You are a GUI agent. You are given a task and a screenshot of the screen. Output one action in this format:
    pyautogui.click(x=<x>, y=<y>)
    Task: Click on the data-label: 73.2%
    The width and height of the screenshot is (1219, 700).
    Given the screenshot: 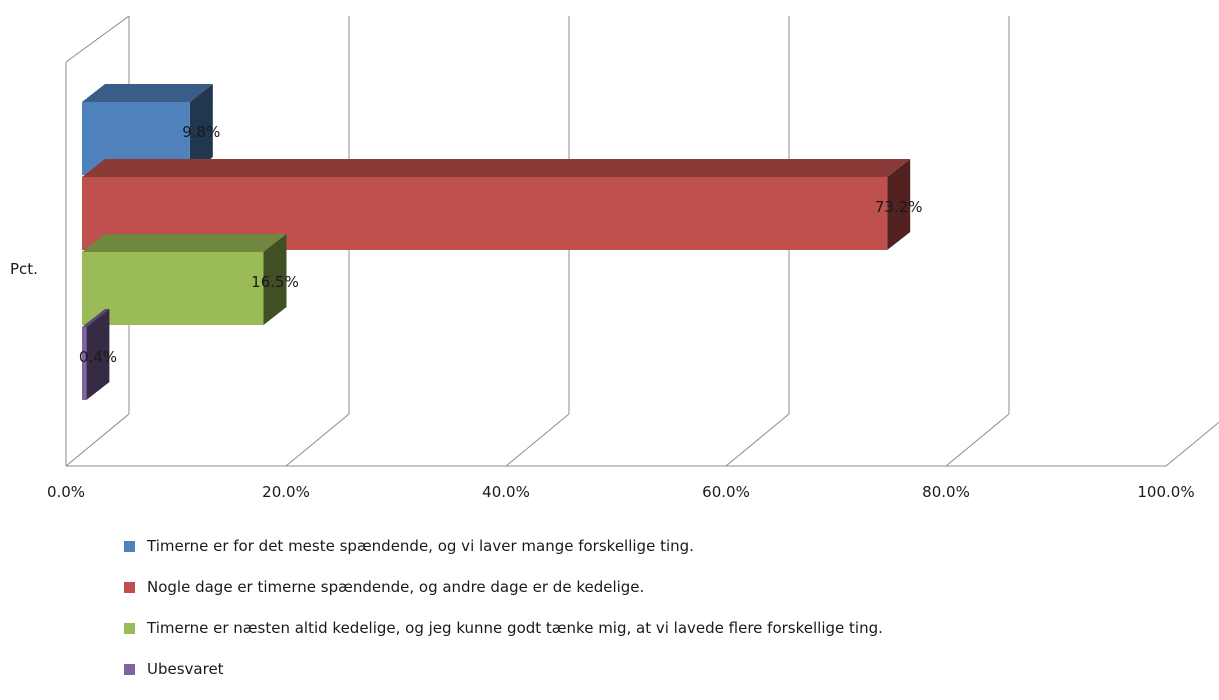 What is the action you would take?
    pyautogui.click(x=899, y=207)
    